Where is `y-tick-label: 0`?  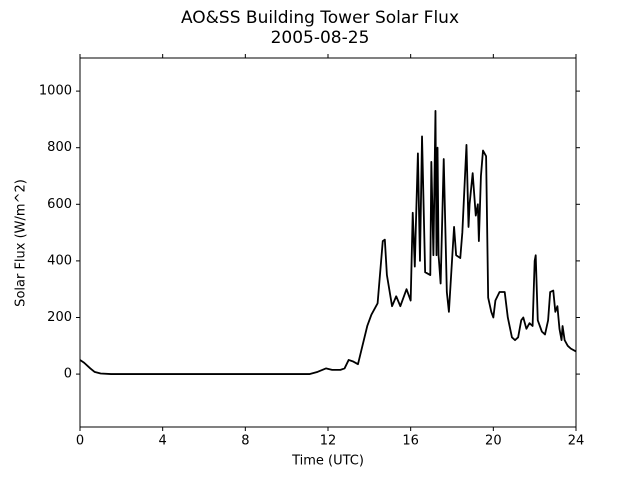
y-tick-label: 0 is located at coordinates (68, 374).